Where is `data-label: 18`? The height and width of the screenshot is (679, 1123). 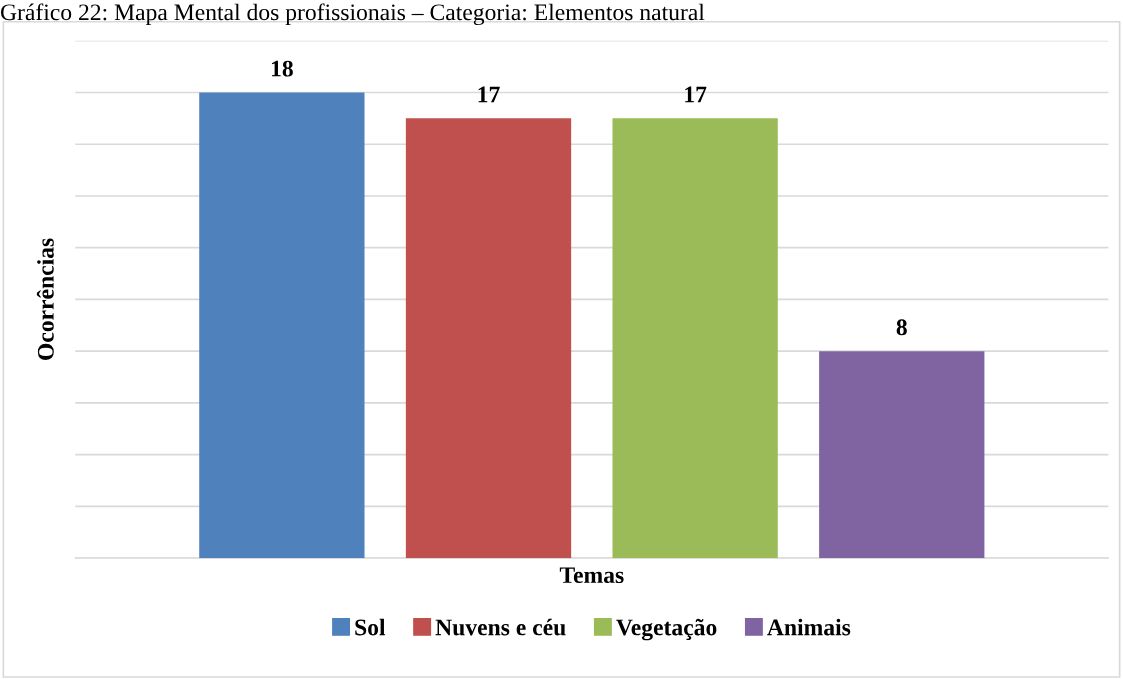 data-label: 18 is located at coordinates (282, 68).